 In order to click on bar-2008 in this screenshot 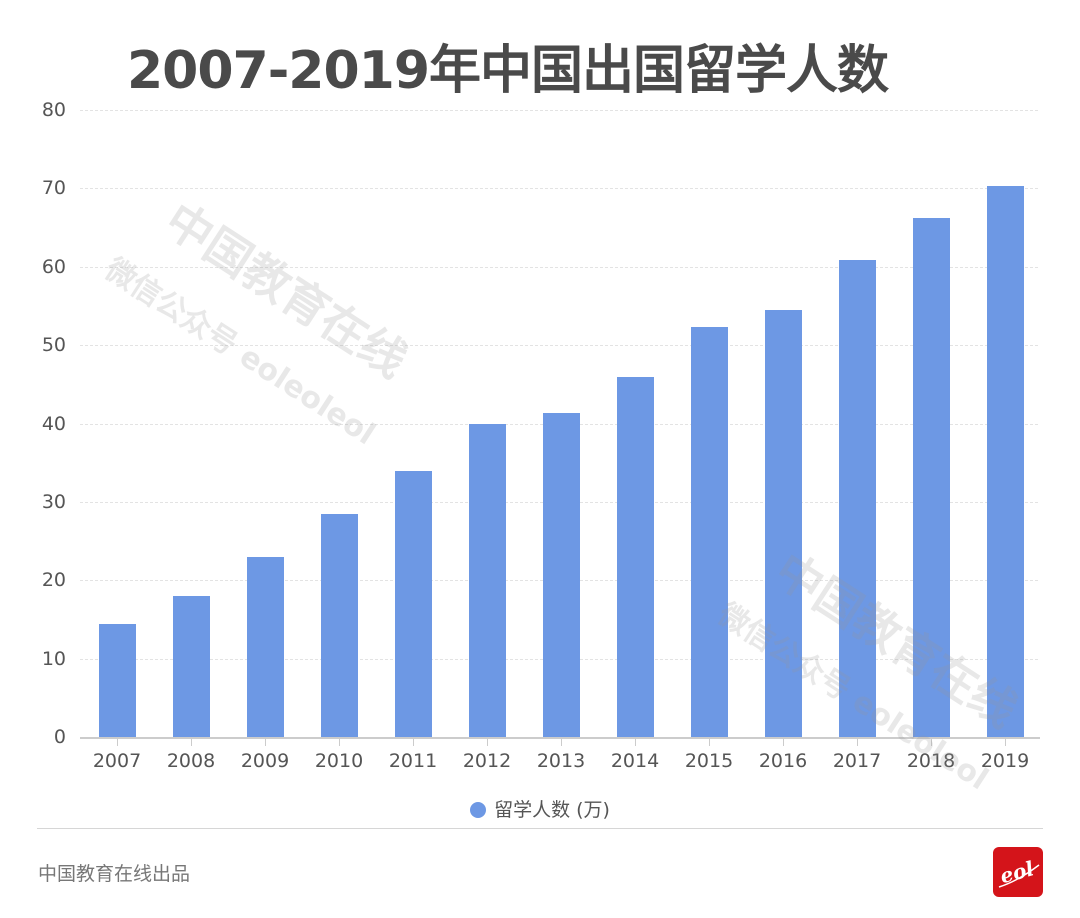, I will do `click(191, 666)`.